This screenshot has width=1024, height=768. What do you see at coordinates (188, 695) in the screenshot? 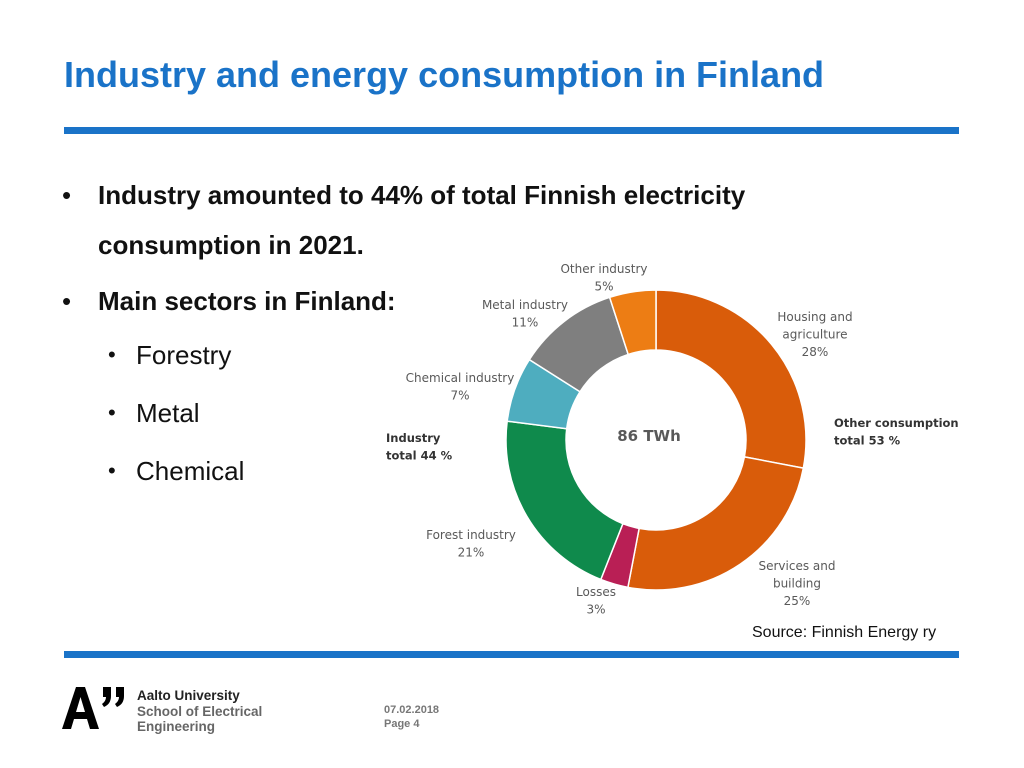
I see `university-line-1: Aalto University` at bounding box center [188, 695].